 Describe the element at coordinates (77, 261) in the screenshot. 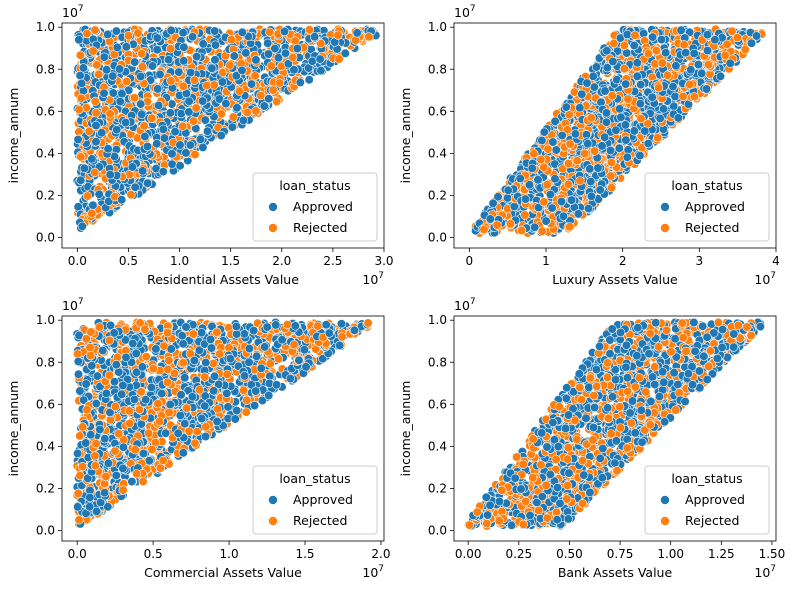

I see `x-tick-label: 0.0` at that location.